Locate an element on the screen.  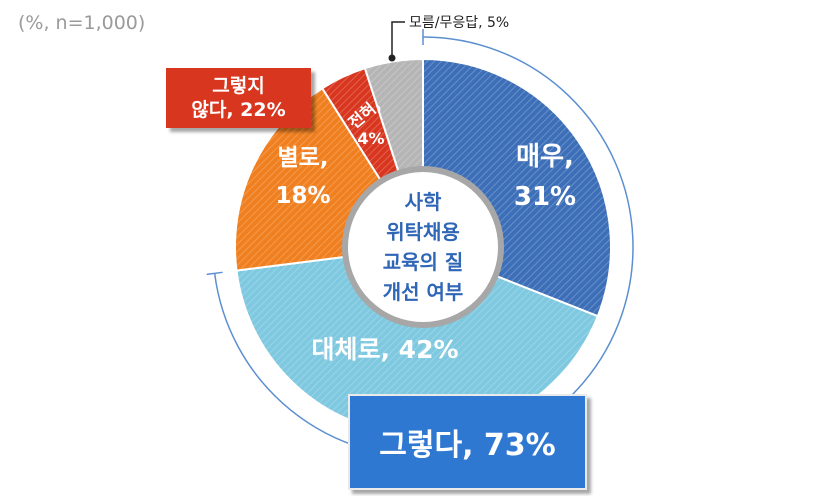
group-label-no-line1: 그렇지 is located at coordinates (238, 86).